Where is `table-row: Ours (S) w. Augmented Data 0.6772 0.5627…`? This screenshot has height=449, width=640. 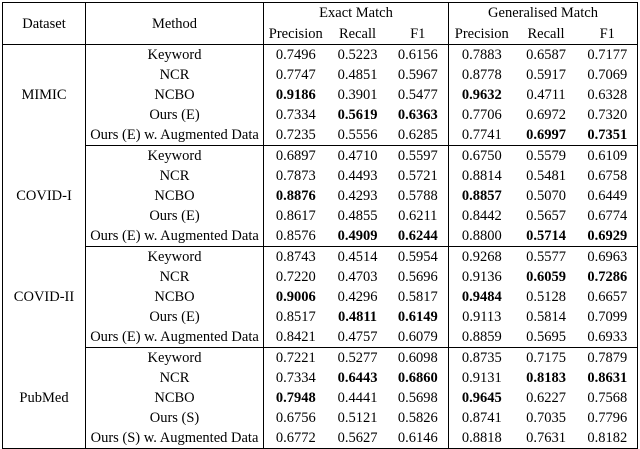
table-row: Ours (S) w. Augmented Data 0.6772 0.5627… is located at coordinates (320, 438).